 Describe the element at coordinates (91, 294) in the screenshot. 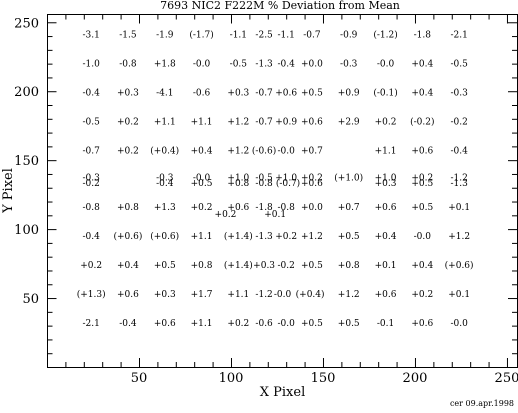

I see `data-label: (+1.3)` at that location.